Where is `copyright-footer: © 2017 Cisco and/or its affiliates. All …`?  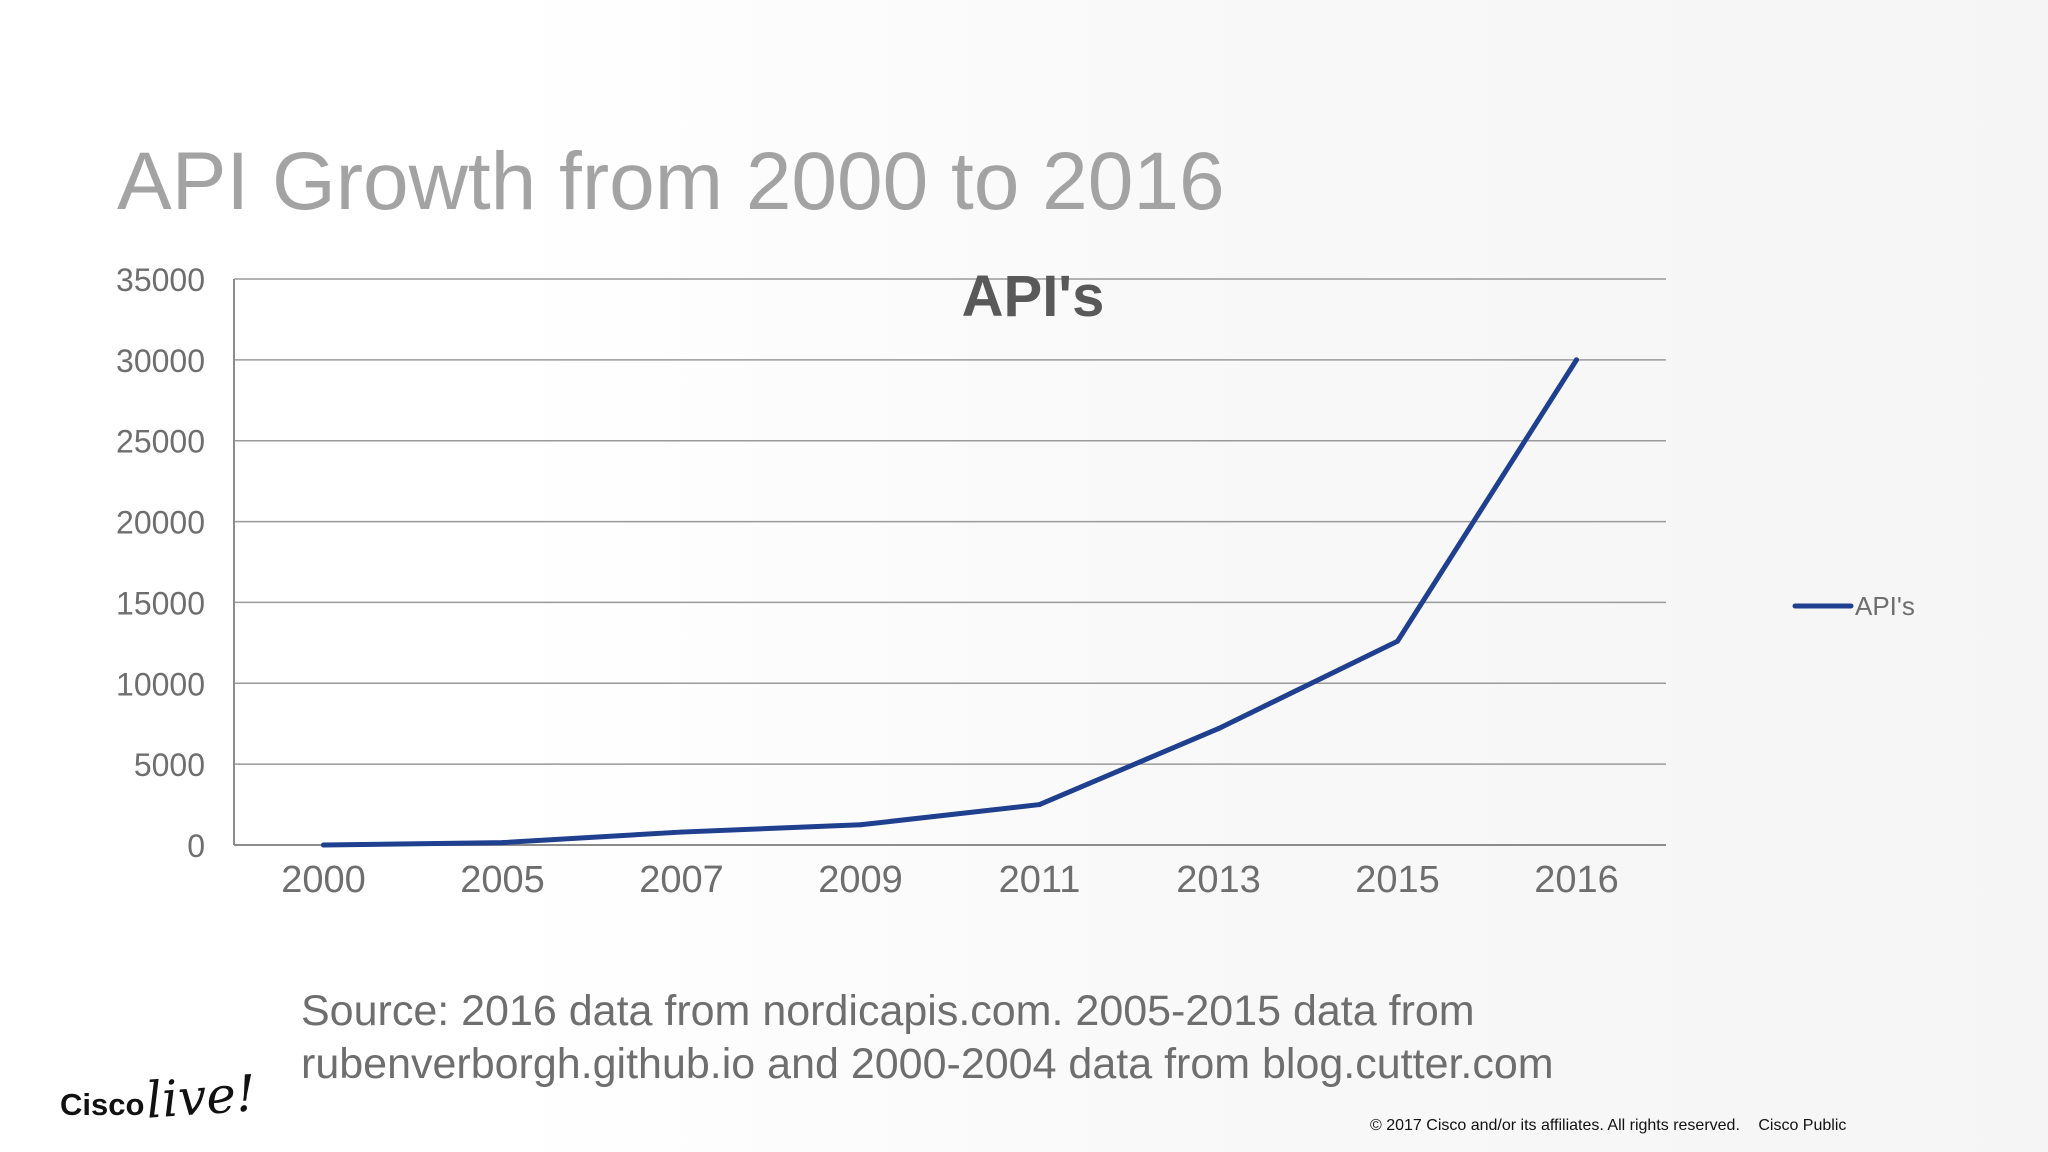
copyright-footer: © 2017 Cisco and/or its affiliates. All … is located at coordinates (1608, 1126).